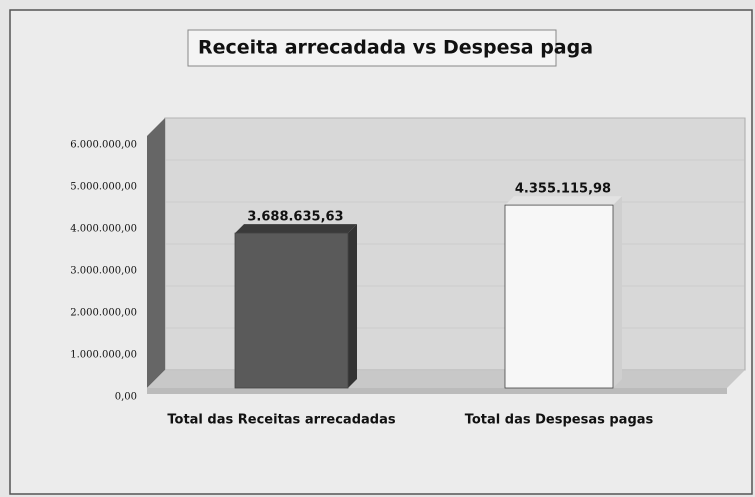 Image resolution: width=755 pixels, height=497 pixels. What do you see at coordinates (103, 229) in the screenshot?
I see `y-tick-label: 4.000.000,00` at bounding box center [103, 229].